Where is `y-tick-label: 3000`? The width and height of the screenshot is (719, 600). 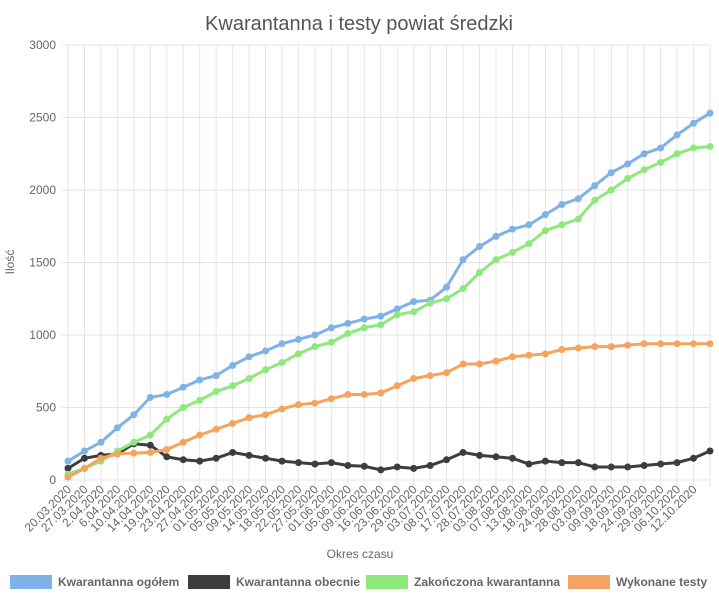
y-tick-label: 3000 is located at coordinates (42, 45).